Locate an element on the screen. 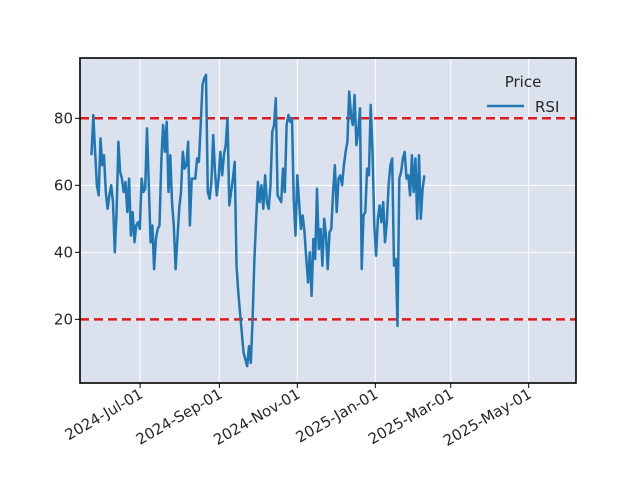 Image resolution: width=640 pixels, height=480 pixels. legend-title: Price is located at coordinates (523, 82).